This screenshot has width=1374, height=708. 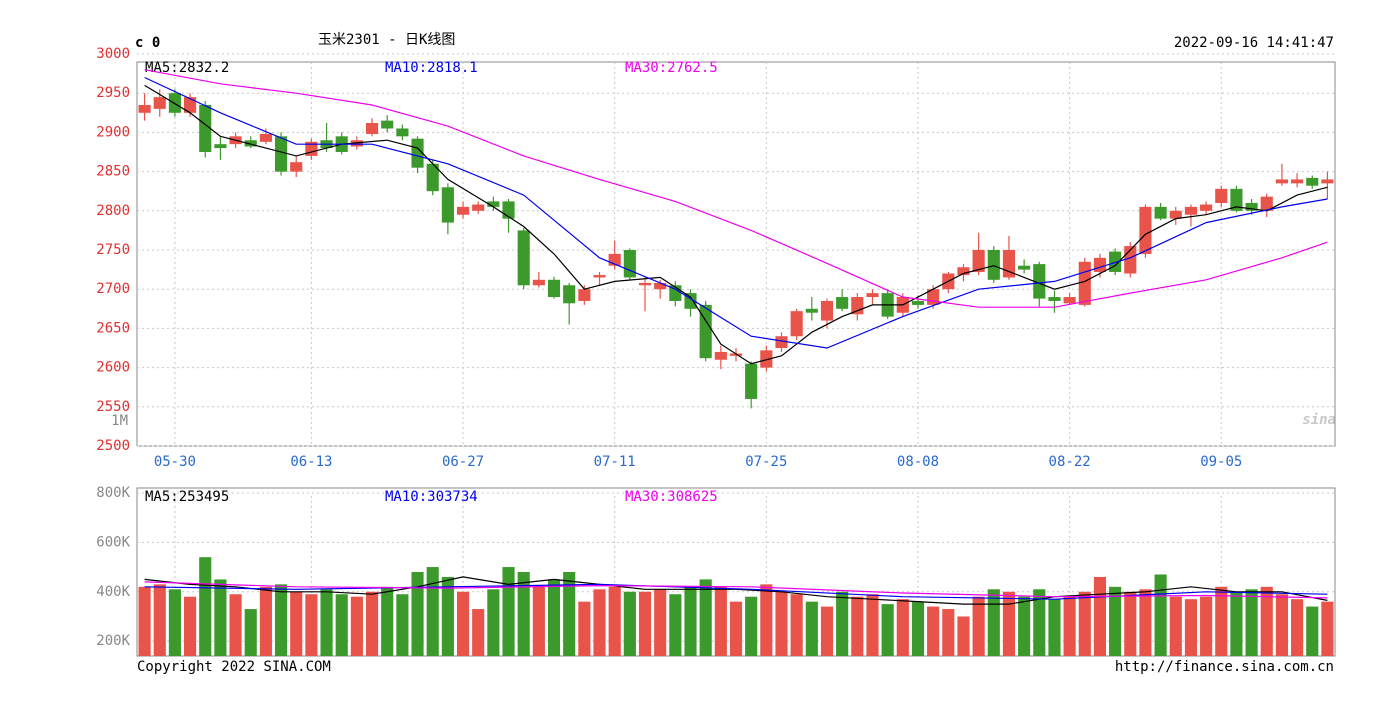 What do you see at coordinates (175, 462) in the screenshot?
I see `x-tick-label: 05-30` at bounding box center [175, 462].